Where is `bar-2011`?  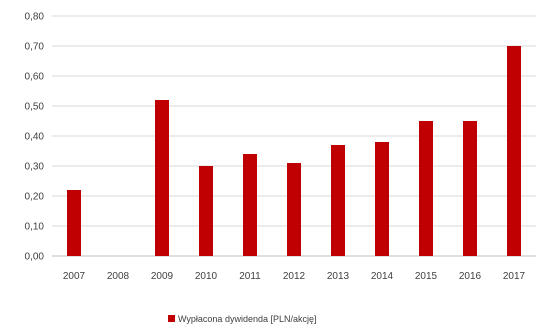
bar-2011 is located at coordinates (250, 205).